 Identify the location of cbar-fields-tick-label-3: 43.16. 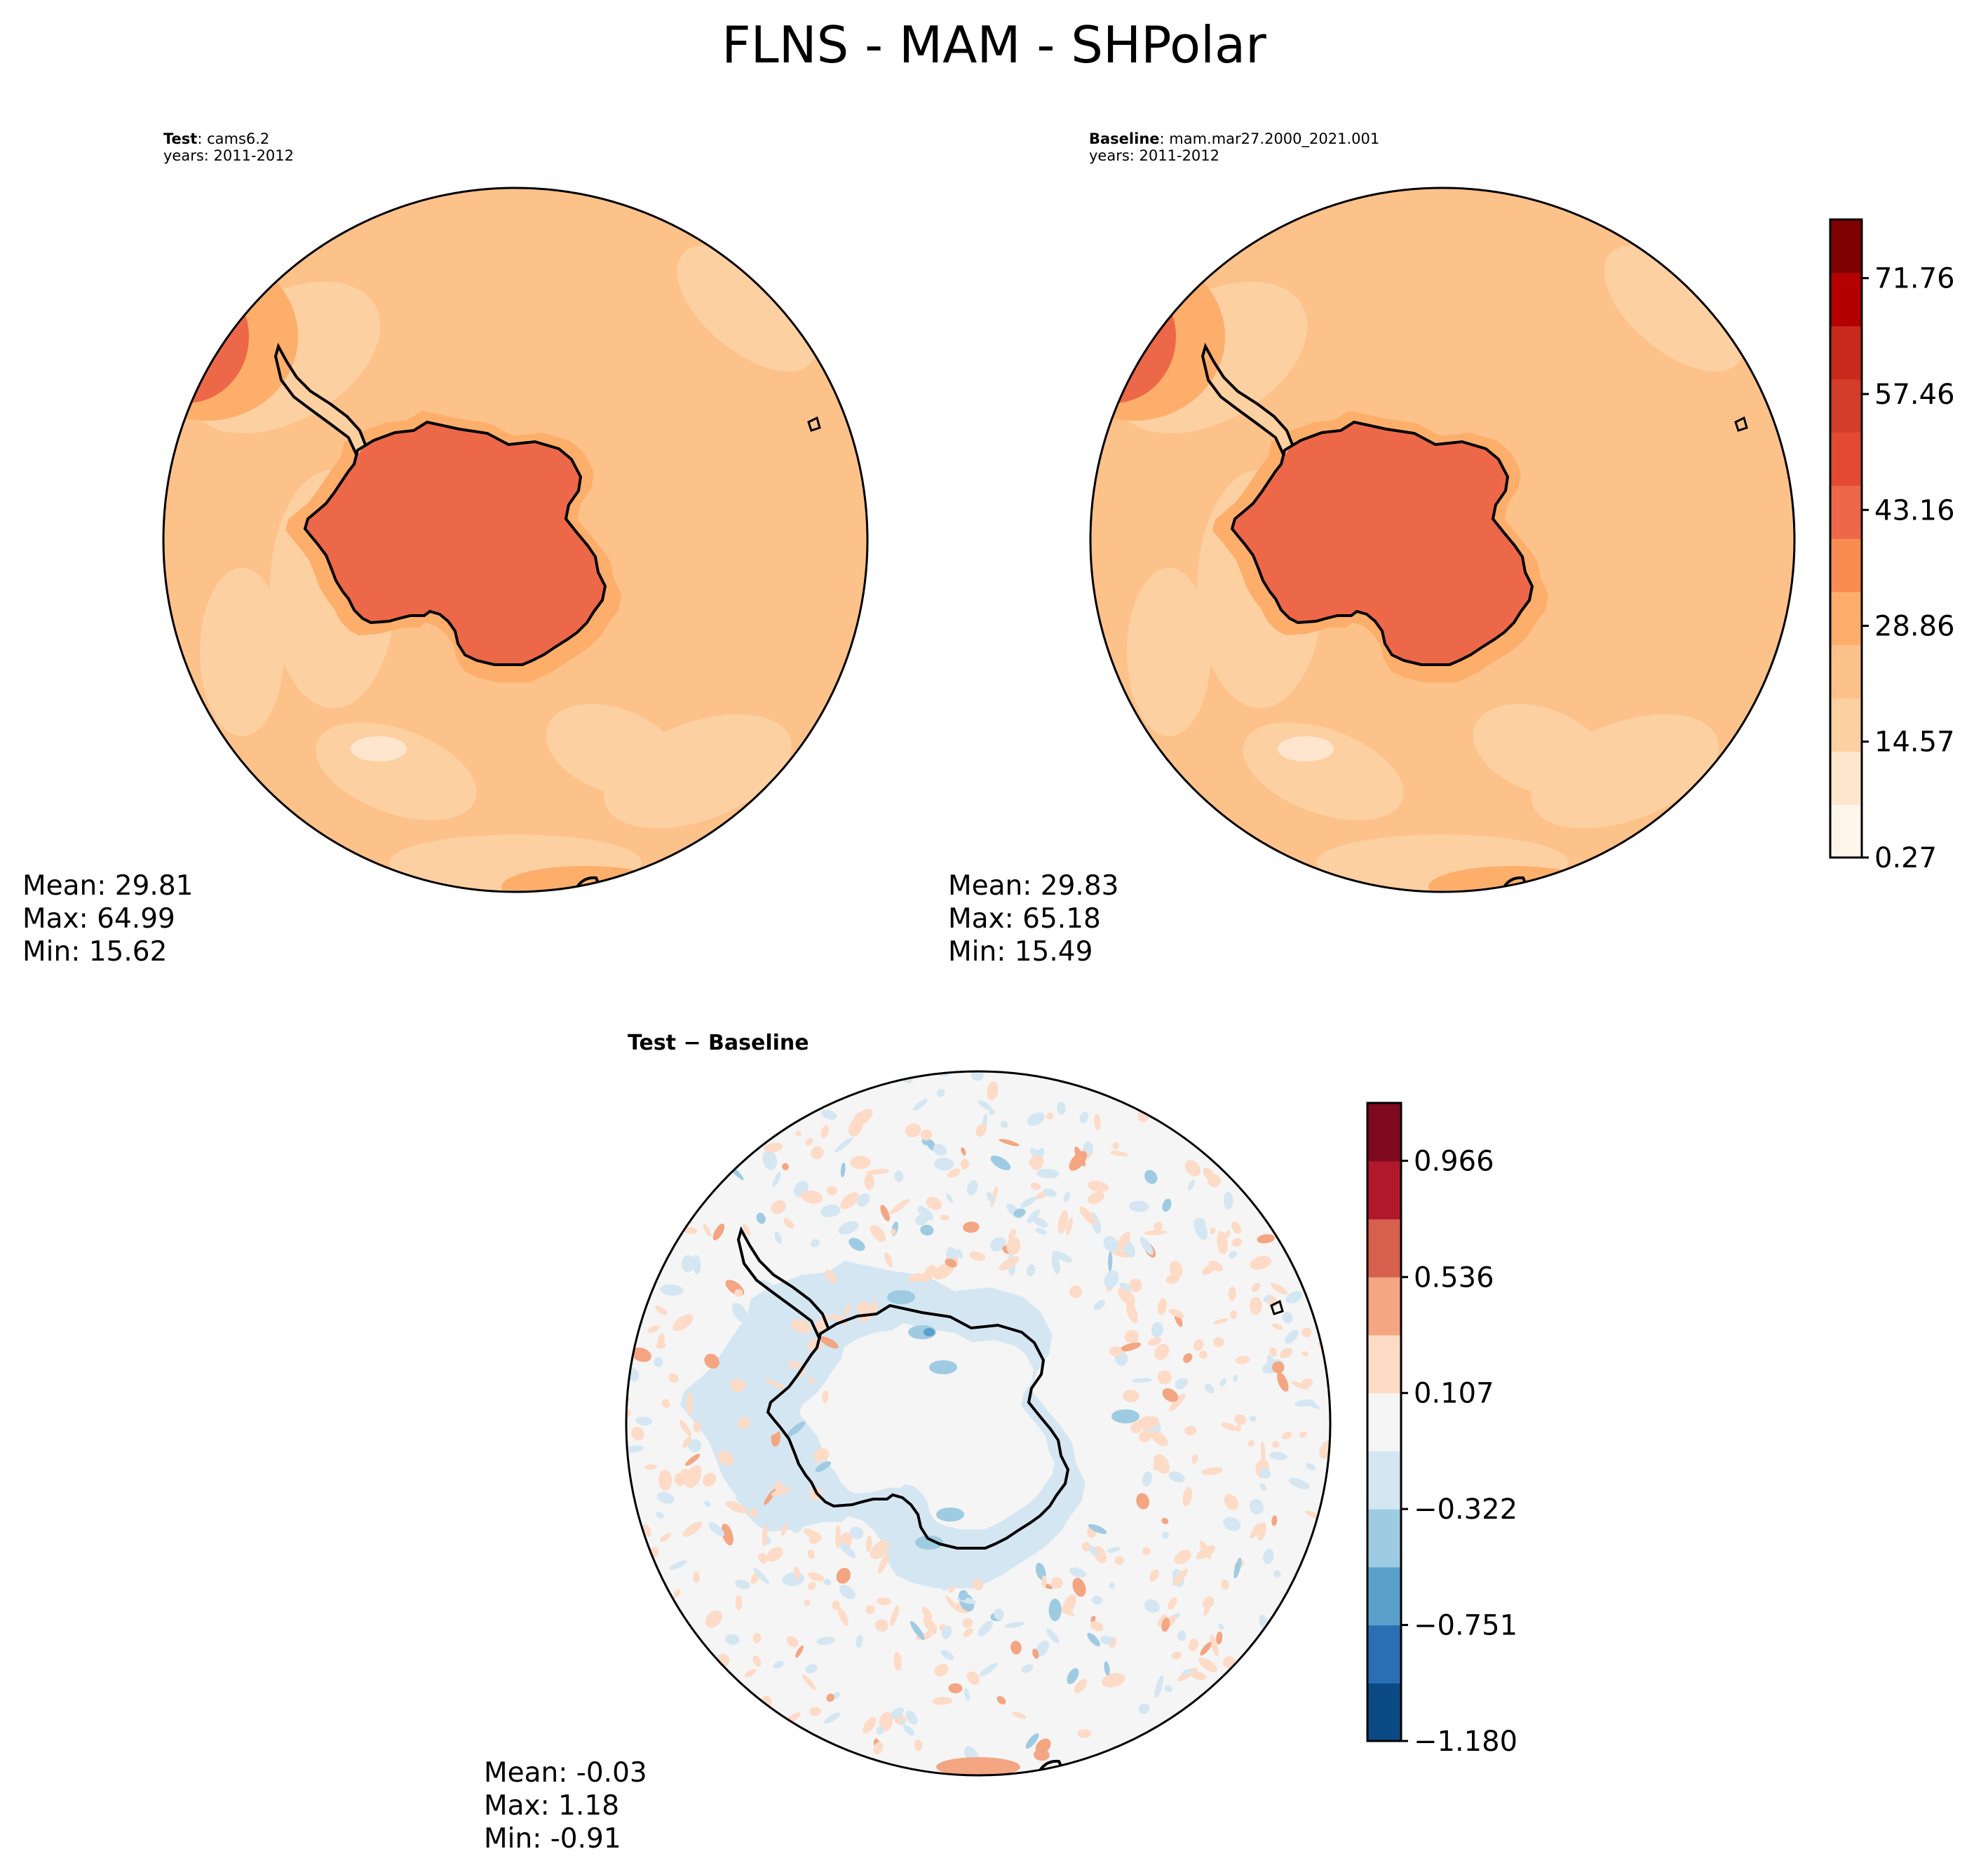
(1915, 511).